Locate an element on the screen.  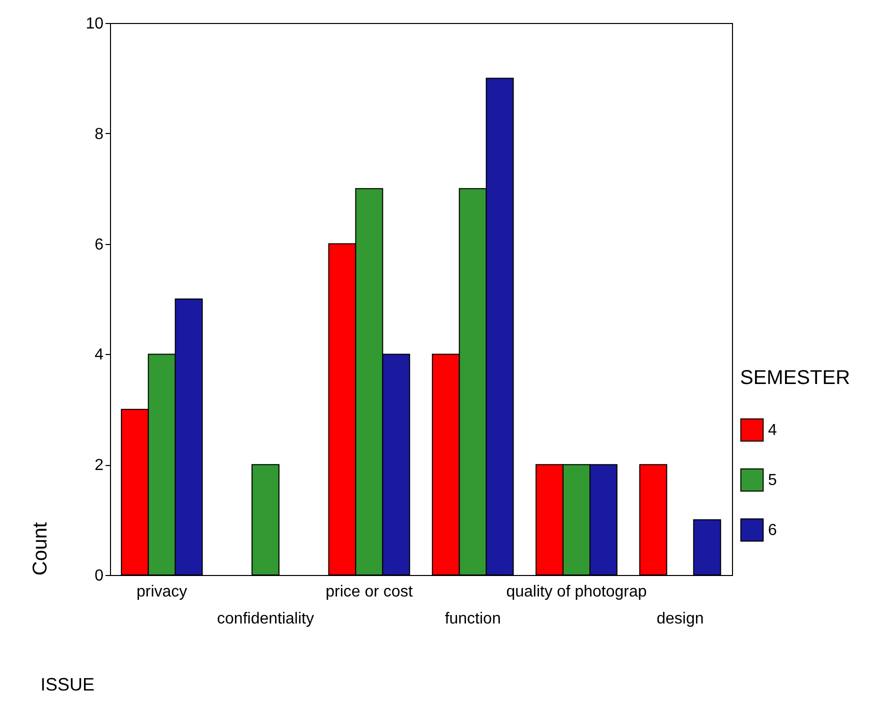
y-axis-title: Count is located at coordinates (41, 549).